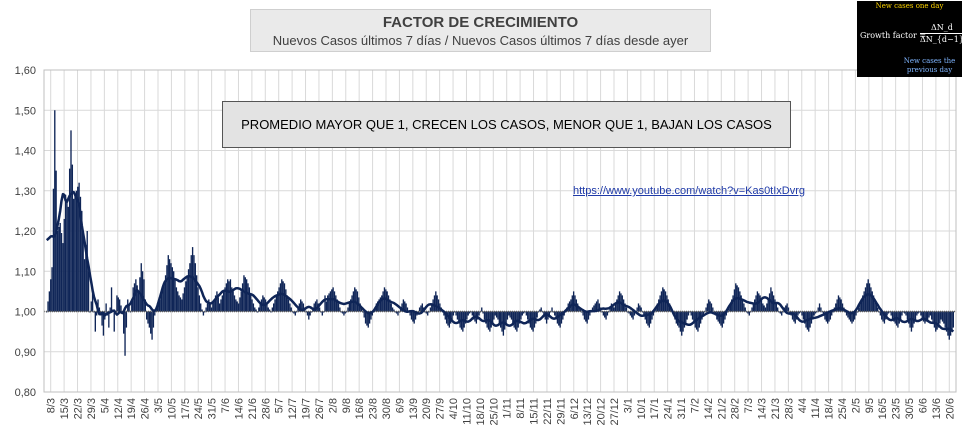  Describe the element at coordinates (441, 408) in the screenshot. I see `x-tick-label: 27/9` at that location.